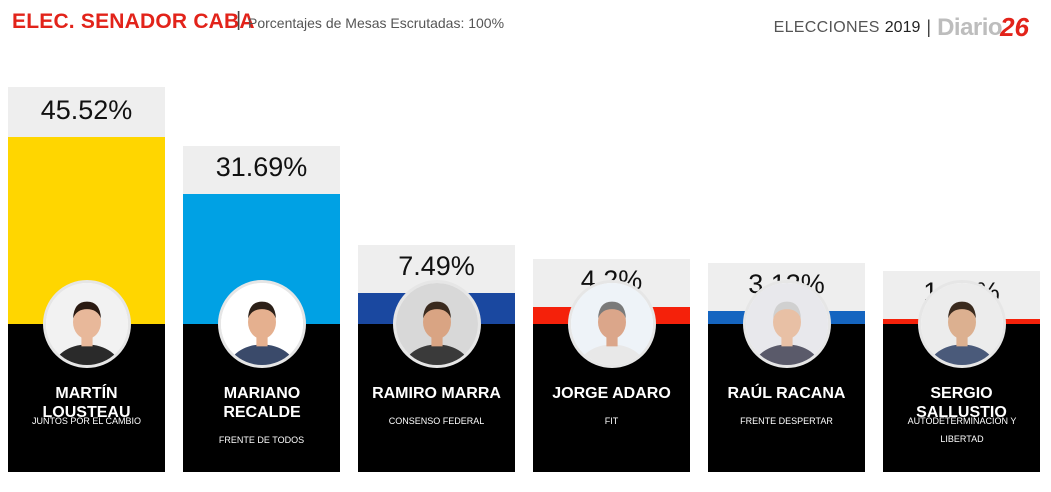 Image resolution: width=1051 pixels, height=492 pixels. Describe the element at coordinates (786, 421) in the screenshot. I see `party-name: FRENTE DESPERTAR` at that location.